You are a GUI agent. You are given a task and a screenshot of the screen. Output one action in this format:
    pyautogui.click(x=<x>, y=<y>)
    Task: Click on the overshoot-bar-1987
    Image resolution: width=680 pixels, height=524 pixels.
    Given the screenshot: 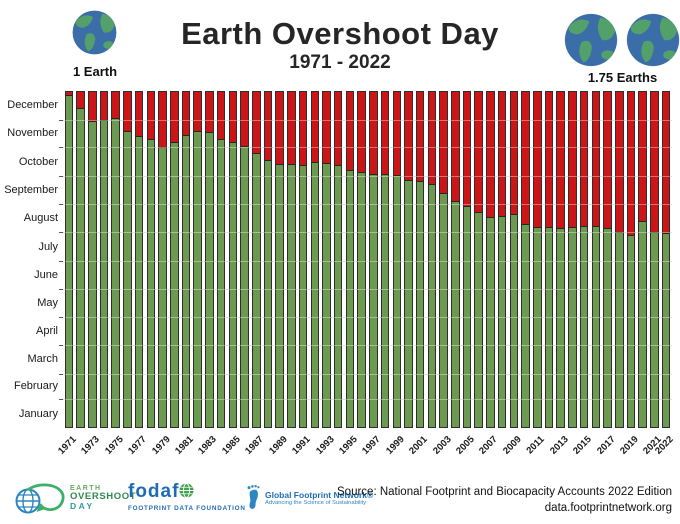 What is the action you would take?
    pyautogui.click(x=256, y=259)
    